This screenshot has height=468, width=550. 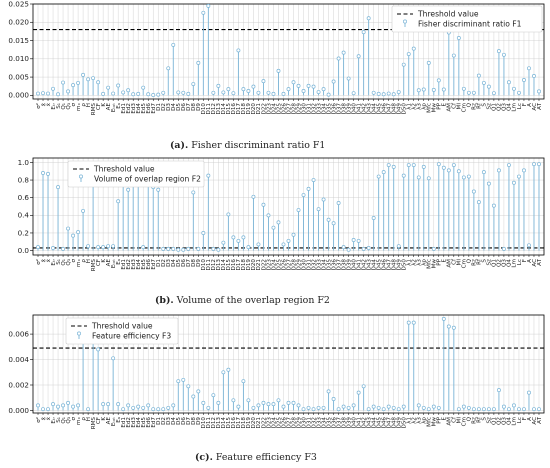 I want to click on x-tick-label: Eₜₒₜ, so click(x=114, y=263).